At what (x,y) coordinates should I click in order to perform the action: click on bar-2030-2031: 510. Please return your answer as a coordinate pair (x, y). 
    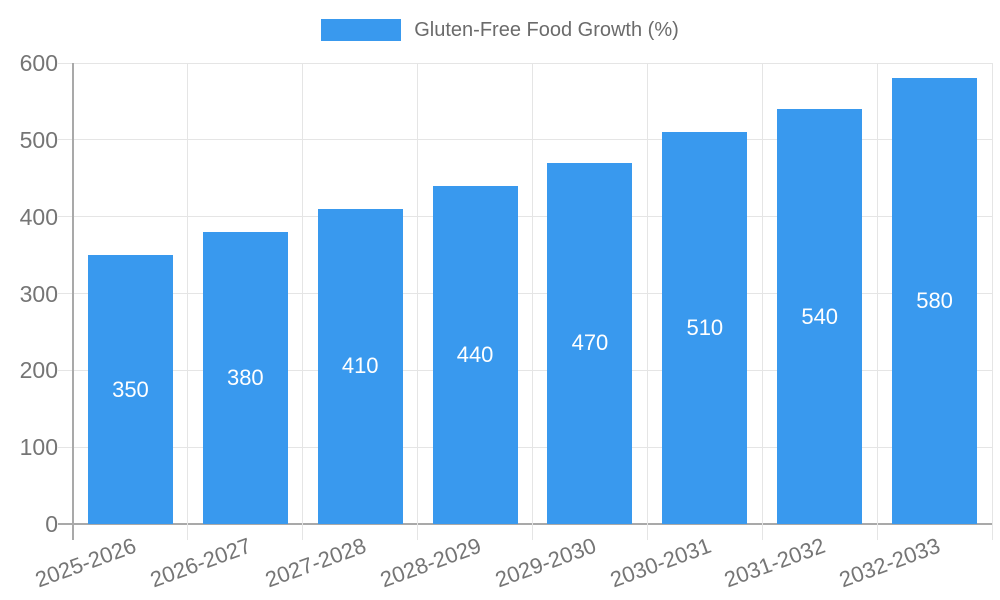
    Looking at the image, I should click on (705, 328).